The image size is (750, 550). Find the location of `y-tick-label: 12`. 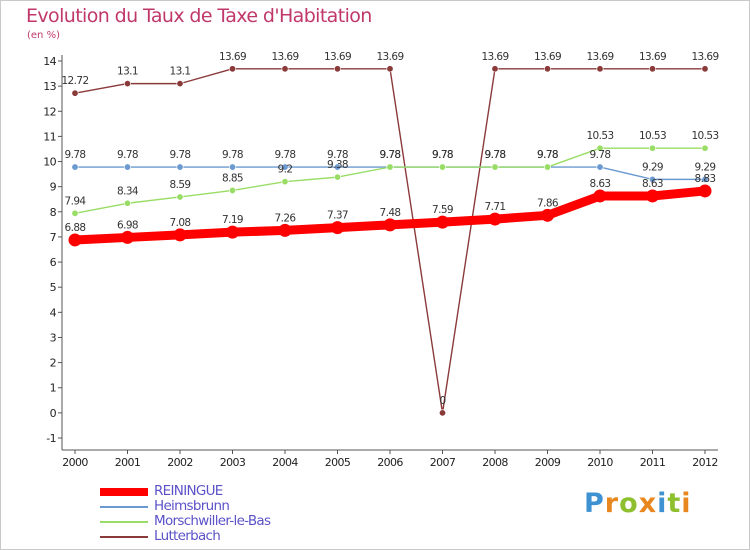

y-tick-label: 12 is located at coordinates (49, 111).